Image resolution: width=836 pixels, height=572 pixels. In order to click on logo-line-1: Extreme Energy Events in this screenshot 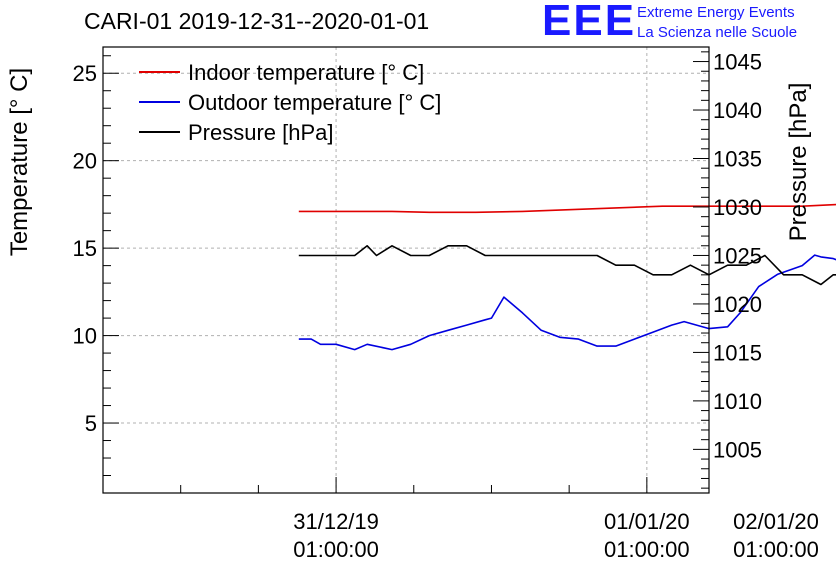, I will do `click(716, 12)`.